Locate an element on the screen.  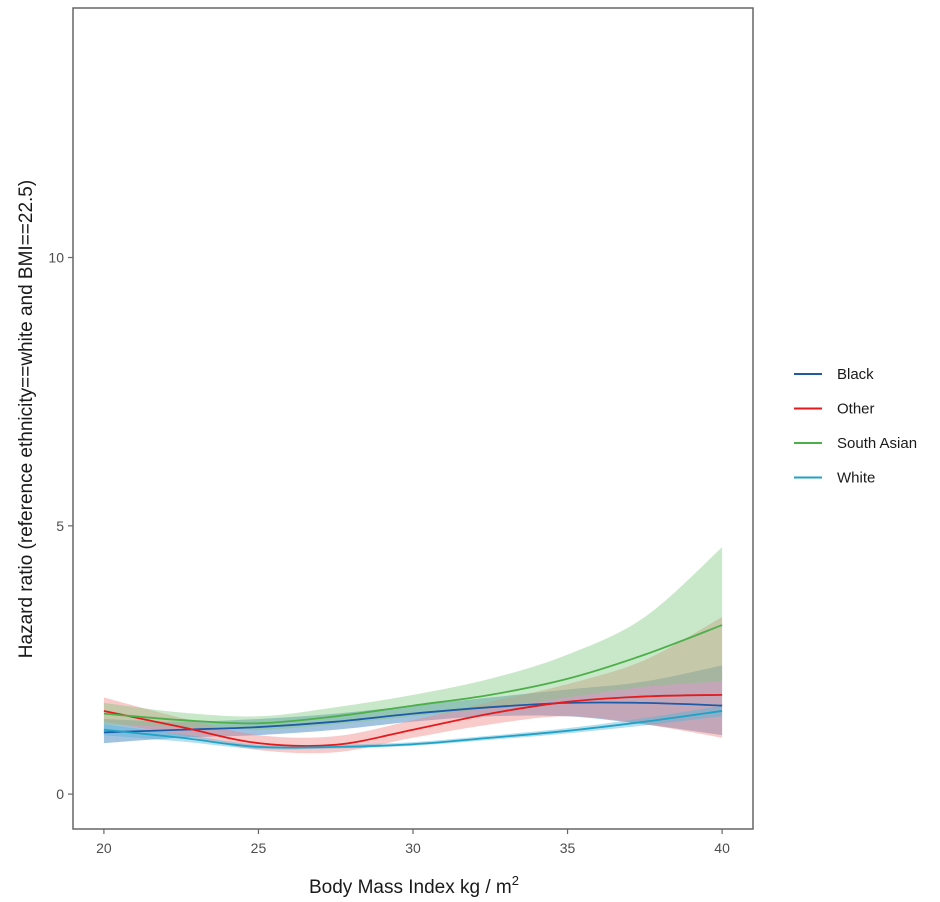
x-axis-title: Body Mass Index kg / m2 is located at coordinates (414, 885).